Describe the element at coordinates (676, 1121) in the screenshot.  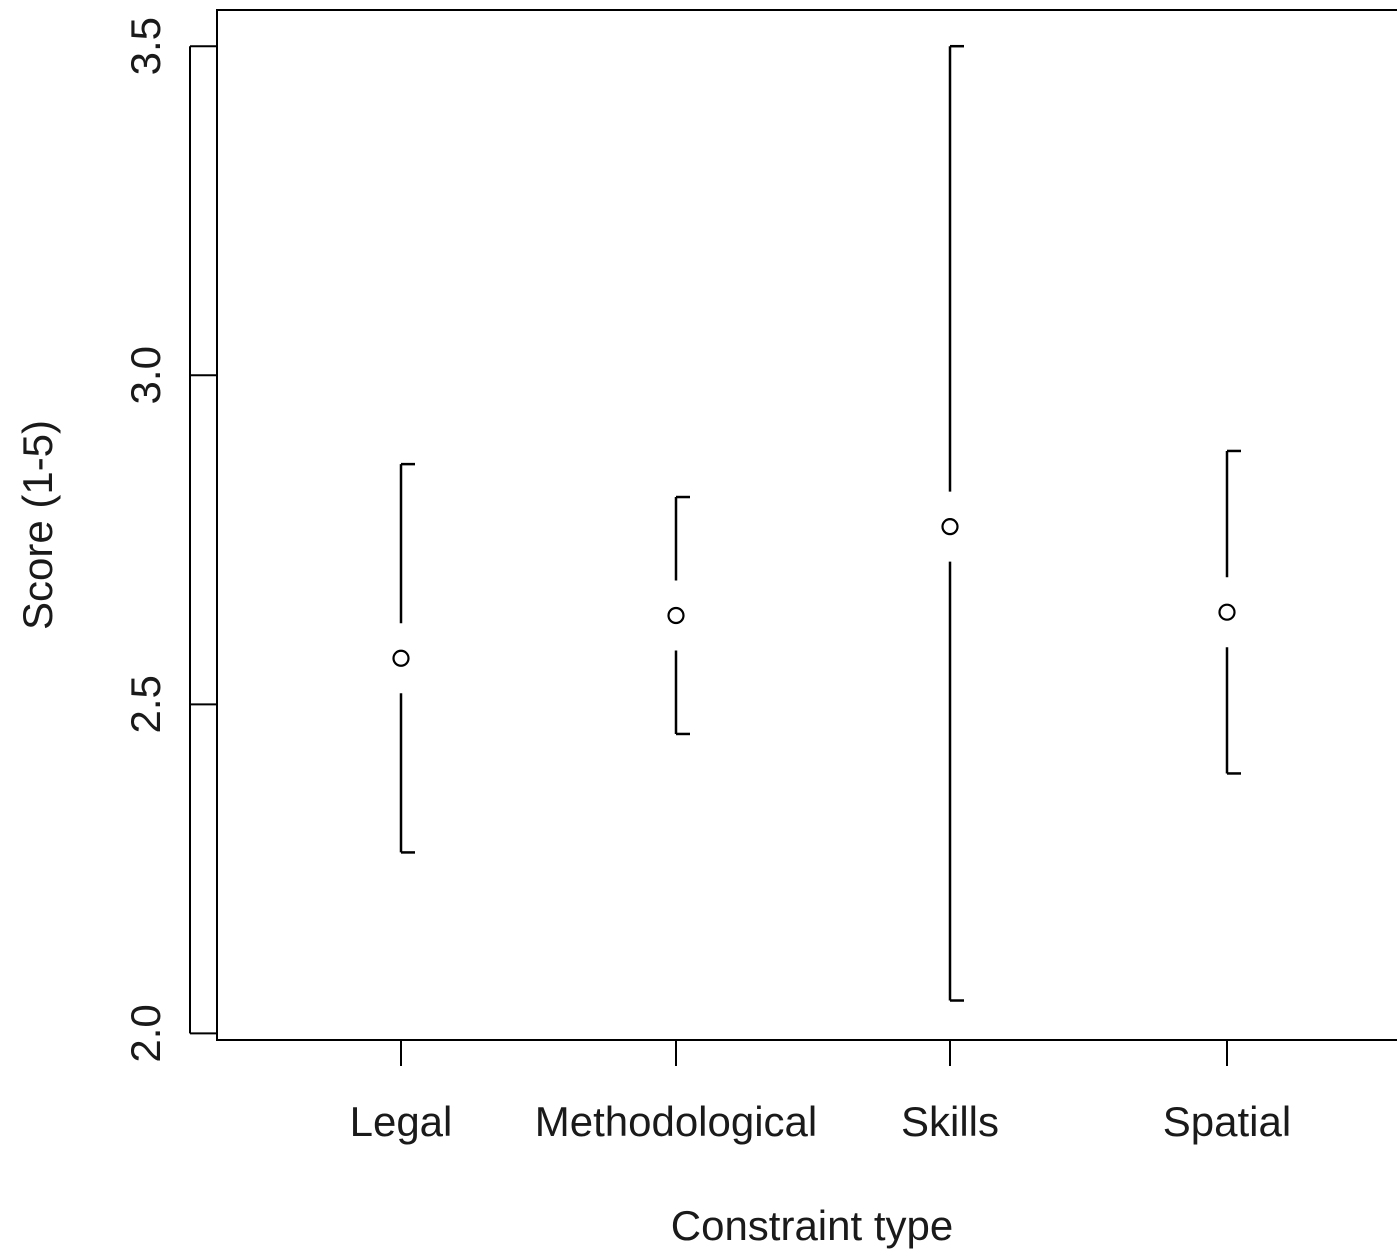
I see `x-tick-label: Methodological` at that location.